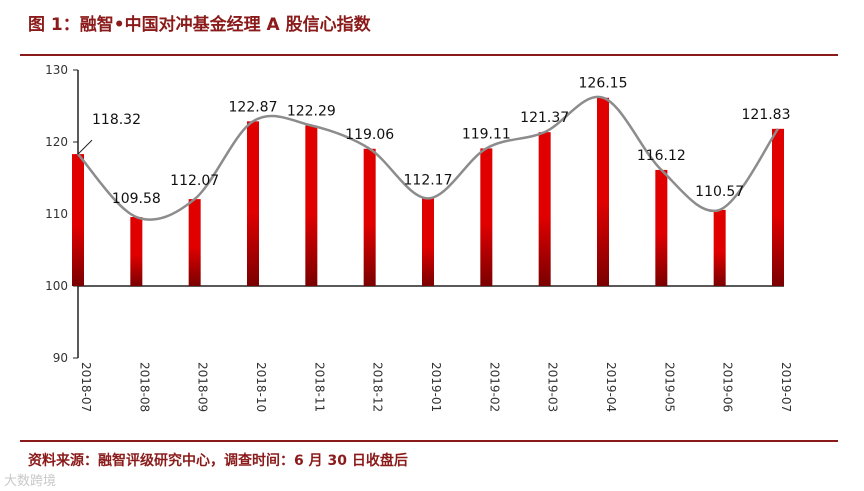 The image size is (864, 491). Describe the element at coordinates (766, 115) in the screenshot. I see `data-label-2019-07: 121.83` at that location.